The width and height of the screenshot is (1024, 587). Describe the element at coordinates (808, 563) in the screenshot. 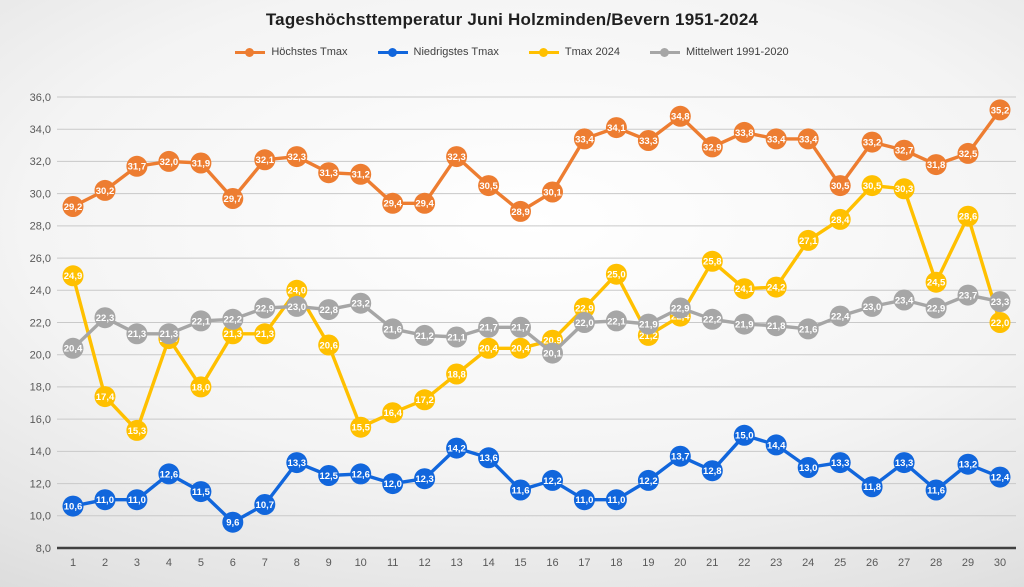

I see `x-axis-label: 24` at that location.